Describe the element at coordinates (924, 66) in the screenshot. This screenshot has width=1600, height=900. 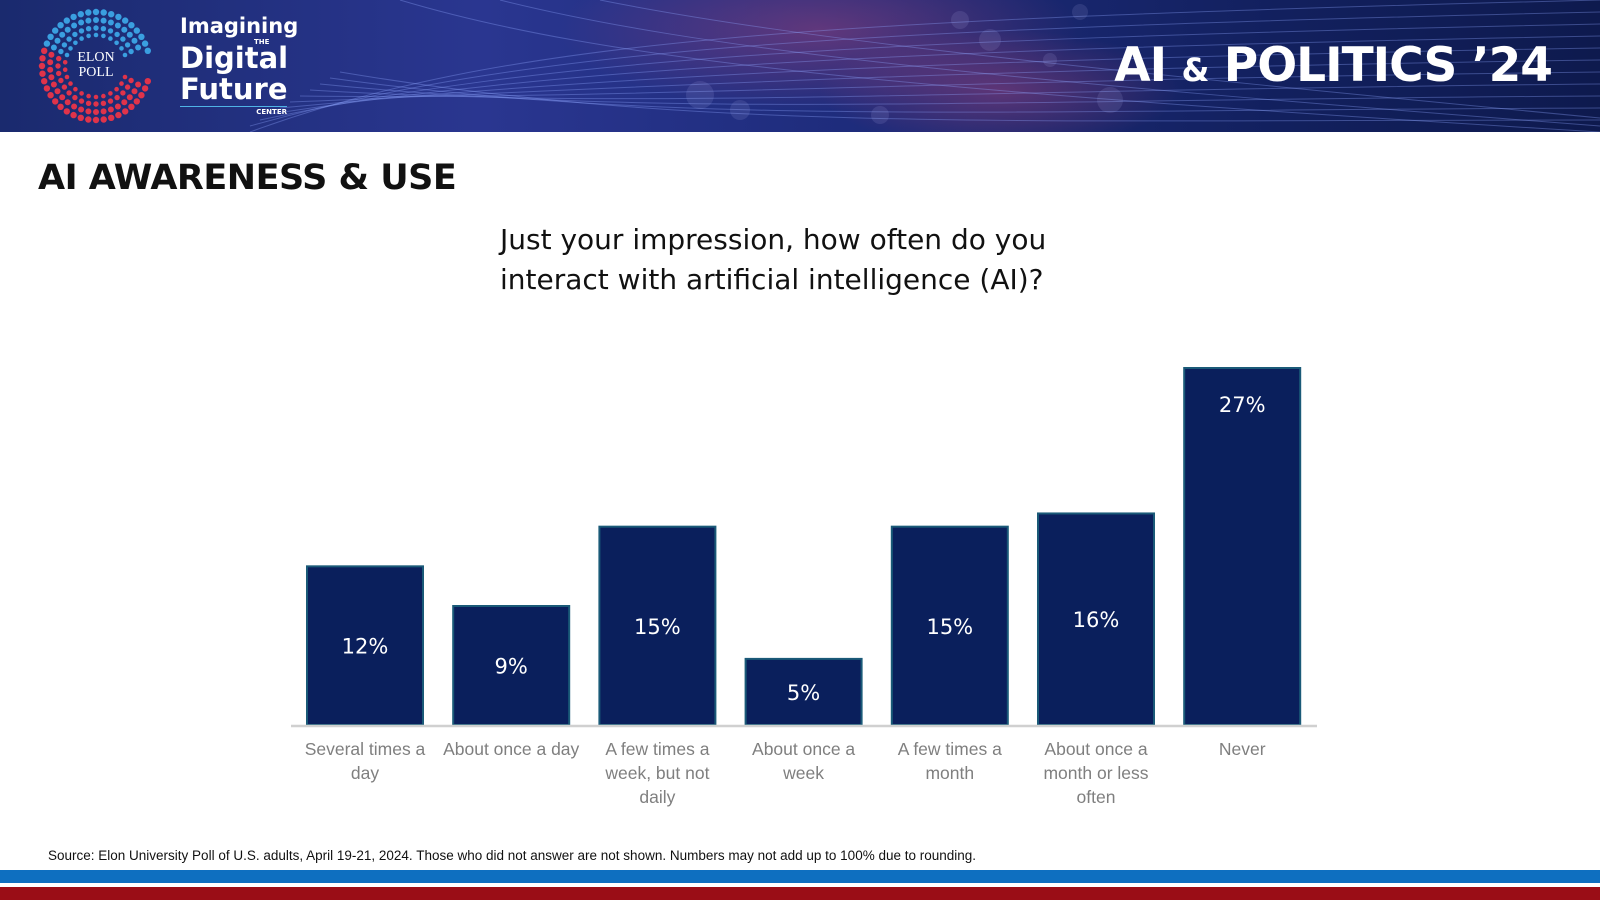
I see `banner-wave-decoration` at that location.